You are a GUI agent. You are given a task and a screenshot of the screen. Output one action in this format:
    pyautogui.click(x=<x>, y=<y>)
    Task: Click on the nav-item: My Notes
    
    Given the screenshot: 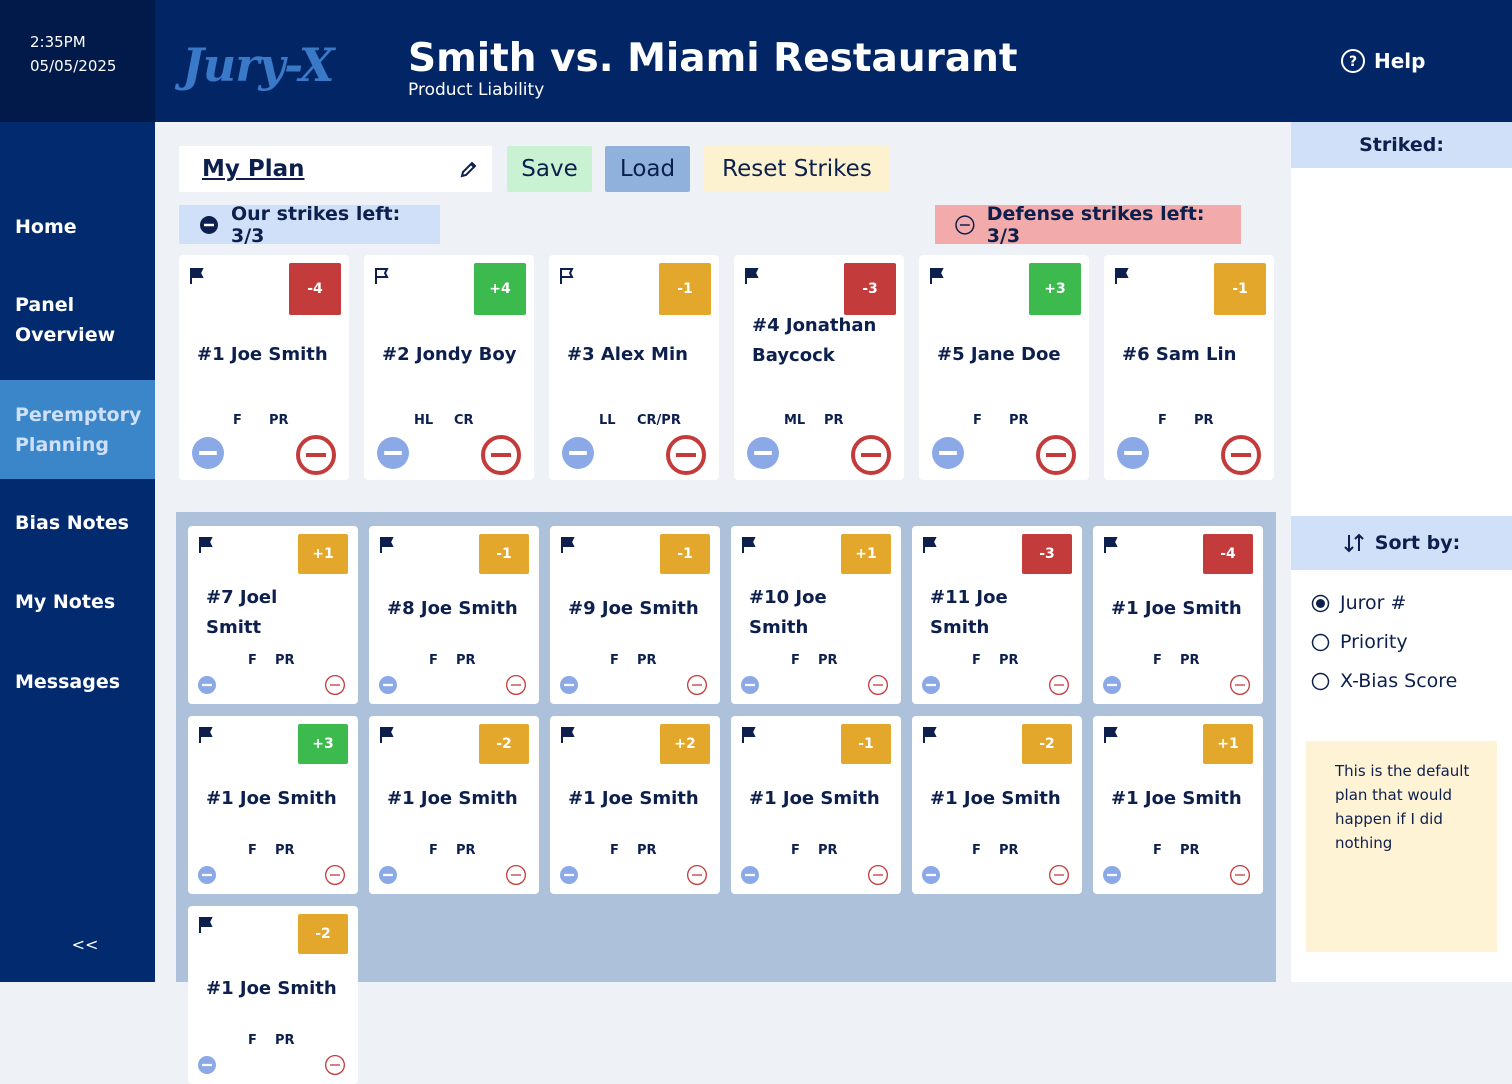 What is the action you would take?
    pyautogui.click(x=65, y=602)
    